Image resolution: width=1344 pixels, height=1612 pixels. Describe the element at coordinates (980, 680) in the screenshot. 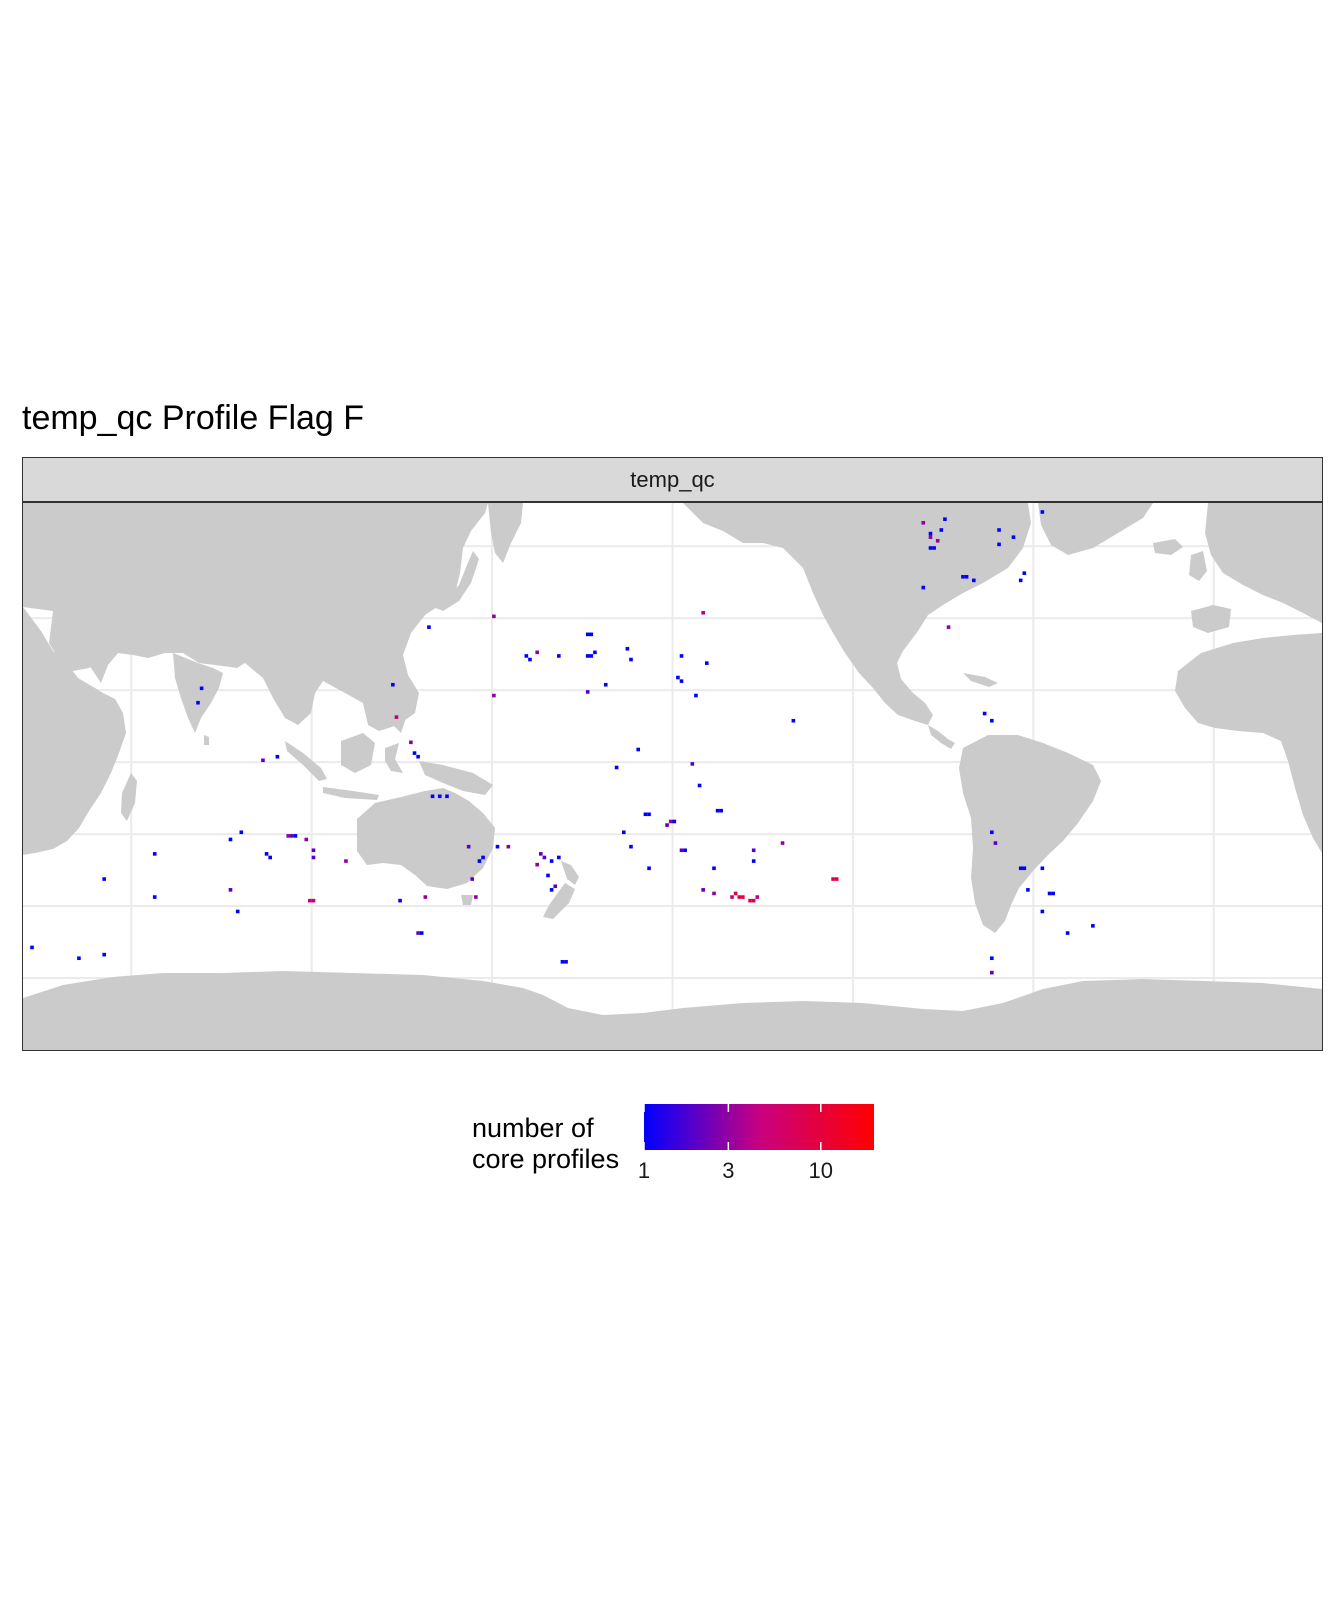

I see `land-cuba` at that location.